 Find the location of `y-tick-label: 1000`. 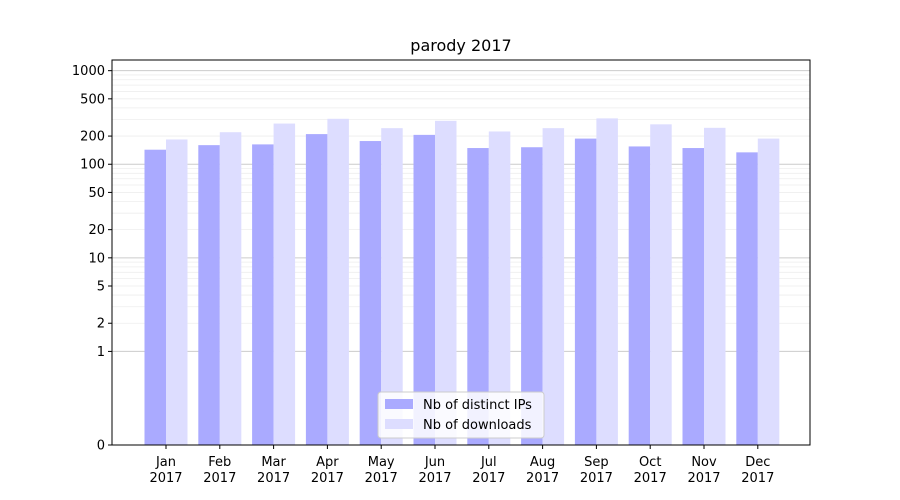

y-tick-label: 1000 is located at coordinates (88, 71).